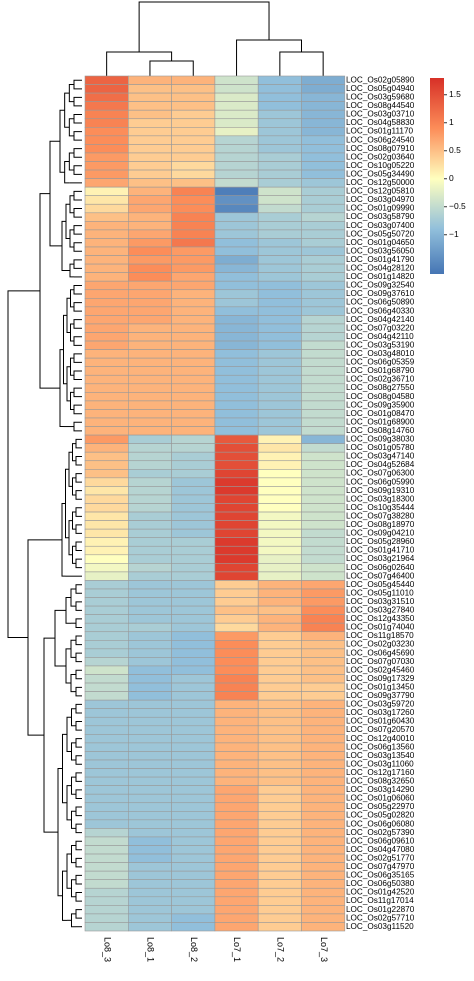 This screenshot has height=981, width=474. I want to click on column-labels: Lo8_3 Lo8_1 Lo8_2 Lo7_1 Lo7_2 Lo7_3, so click(215, 949).